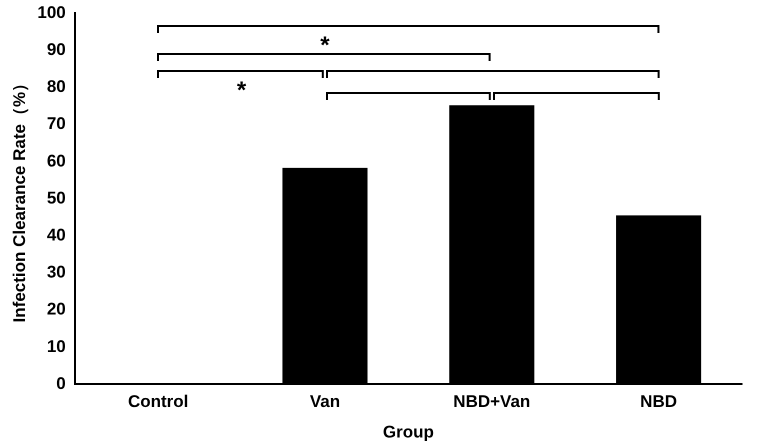 This screenshot has height=447, width=758. Describe the element at coordinates (56, 234) in the screenshot. I see `y-tick-label: 40` at that location.